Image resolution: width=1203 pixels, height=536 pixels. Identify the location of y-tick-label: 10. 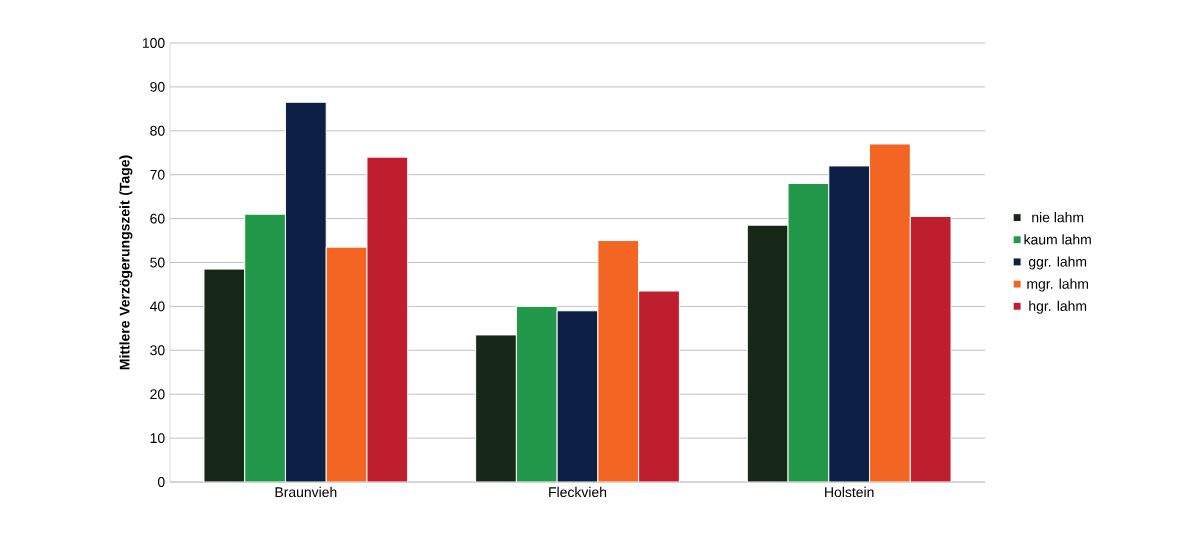
(157, 438).